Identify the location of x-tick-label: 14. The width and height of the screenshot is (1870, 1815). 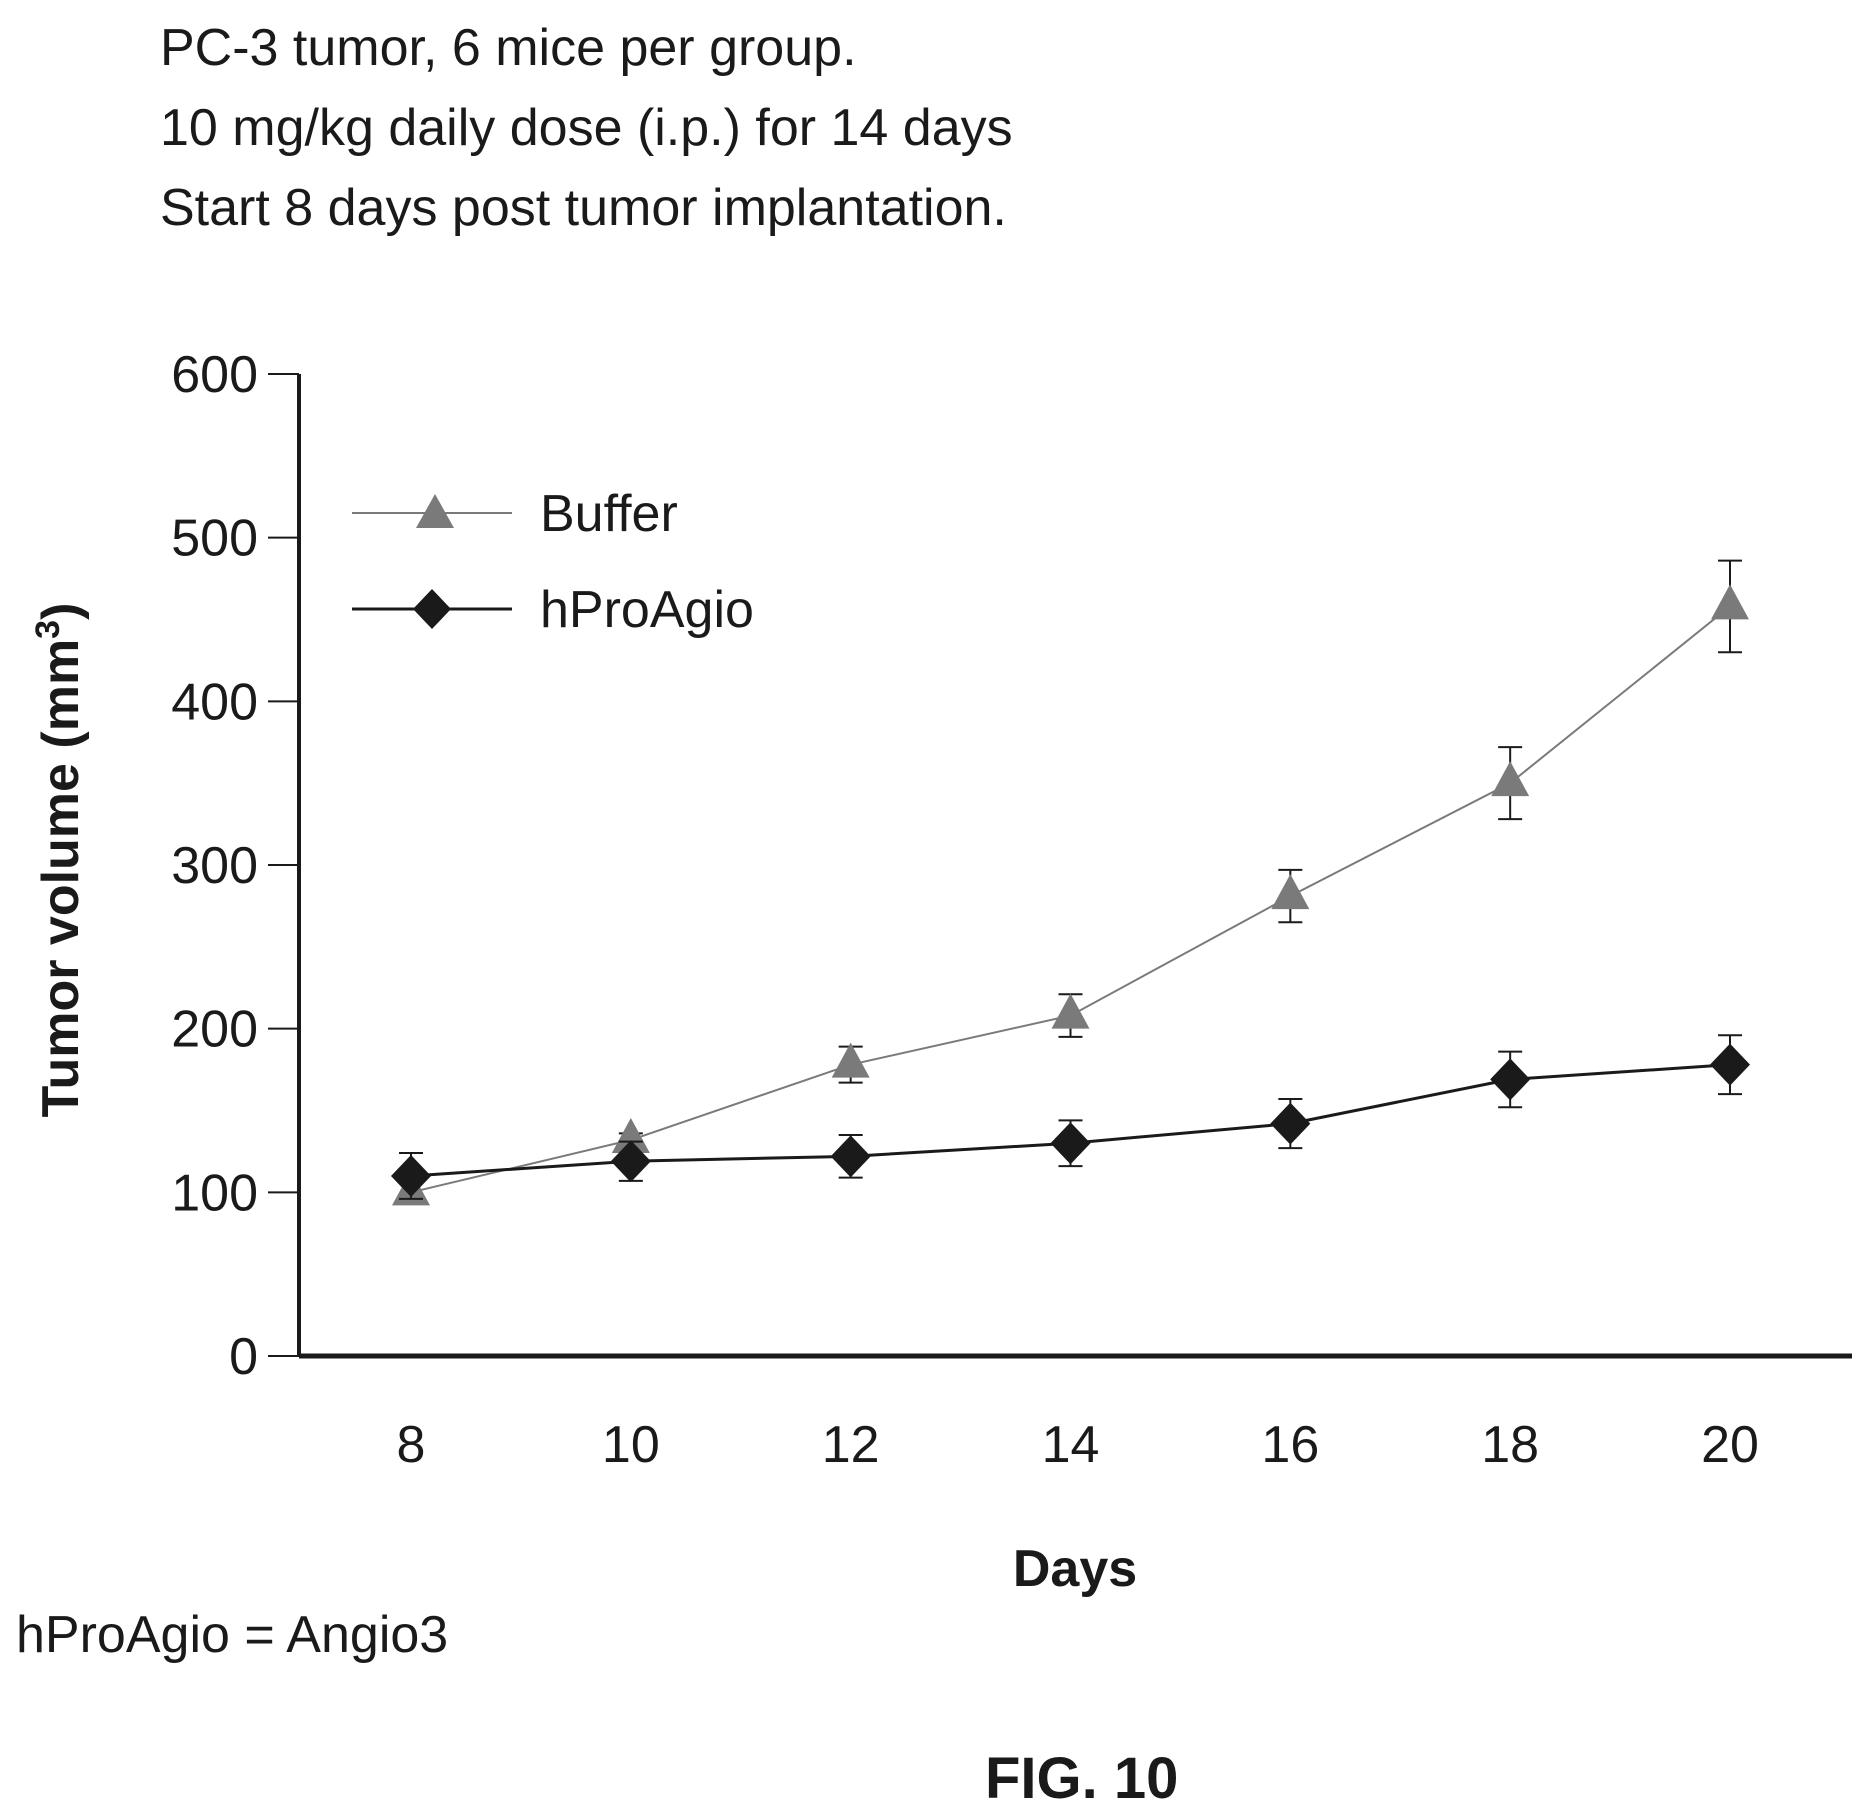
(1071, 1445).